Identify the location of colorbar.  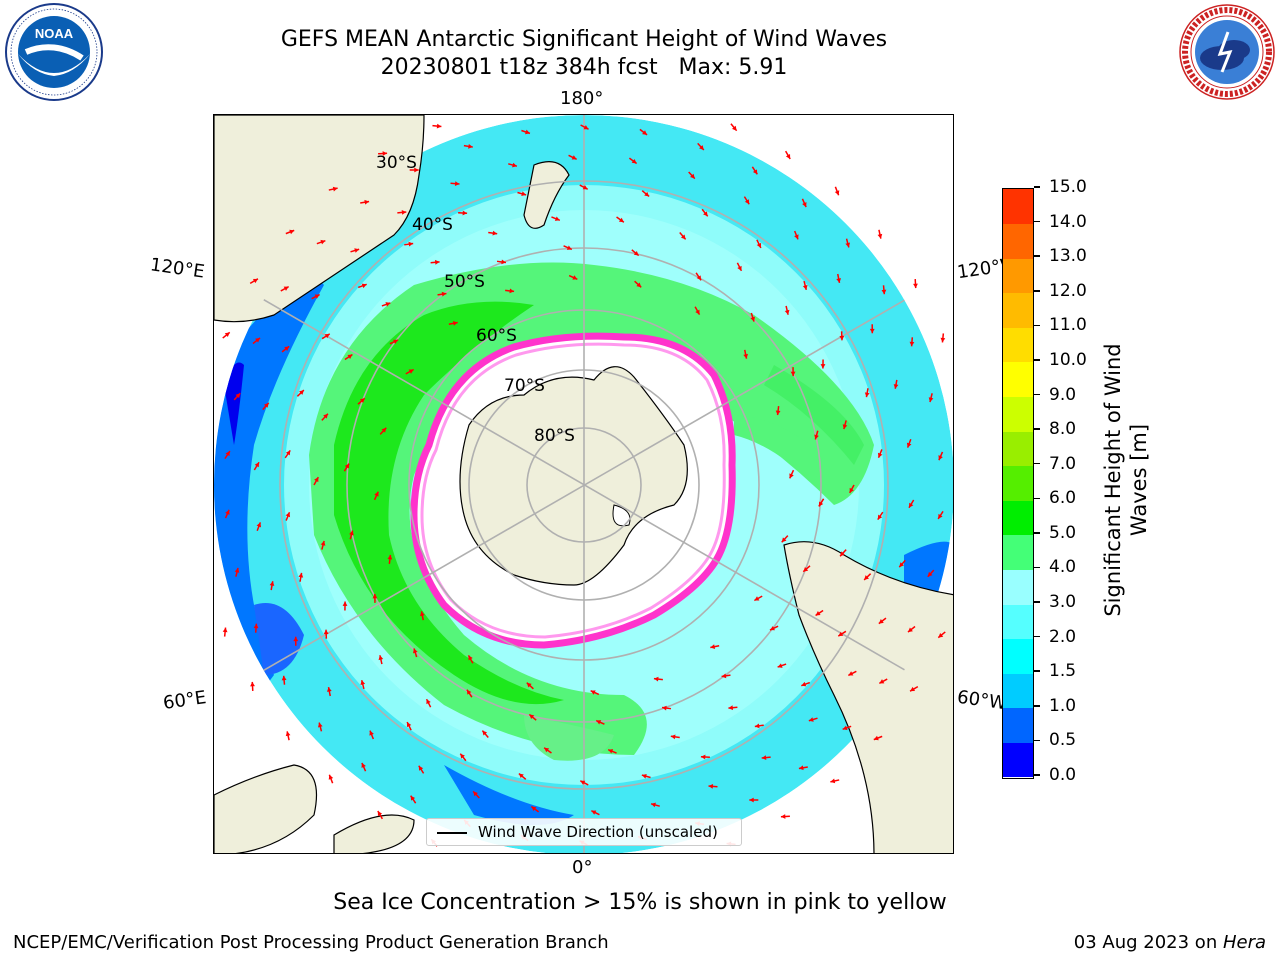
(1018, 483).